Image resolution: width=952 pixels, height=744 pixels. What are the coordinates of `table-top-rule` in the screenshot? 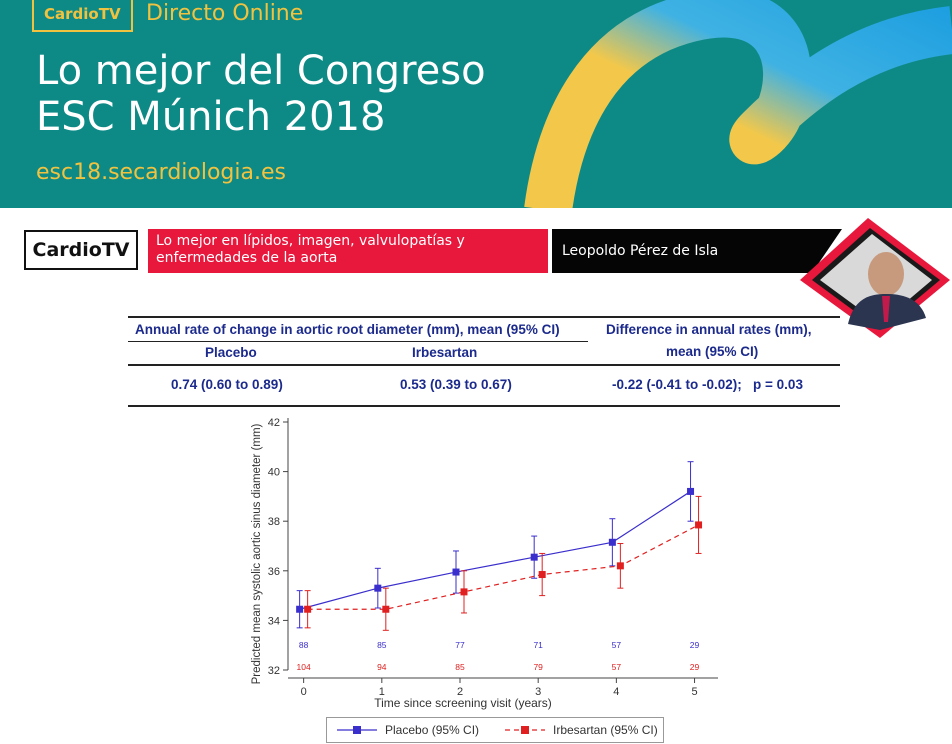 It's located at (484, 317).